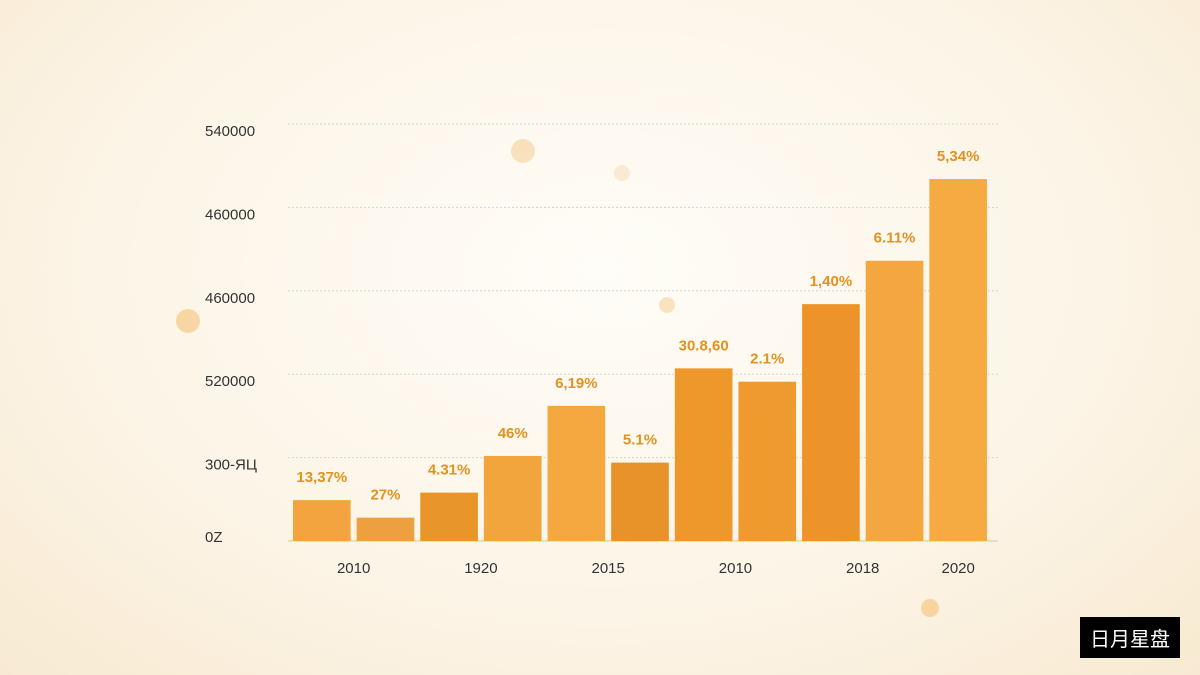 Image resolution: width=1200 pixels, height=675 pixels. I want to click on value-label: 46%, so click(513, 433).